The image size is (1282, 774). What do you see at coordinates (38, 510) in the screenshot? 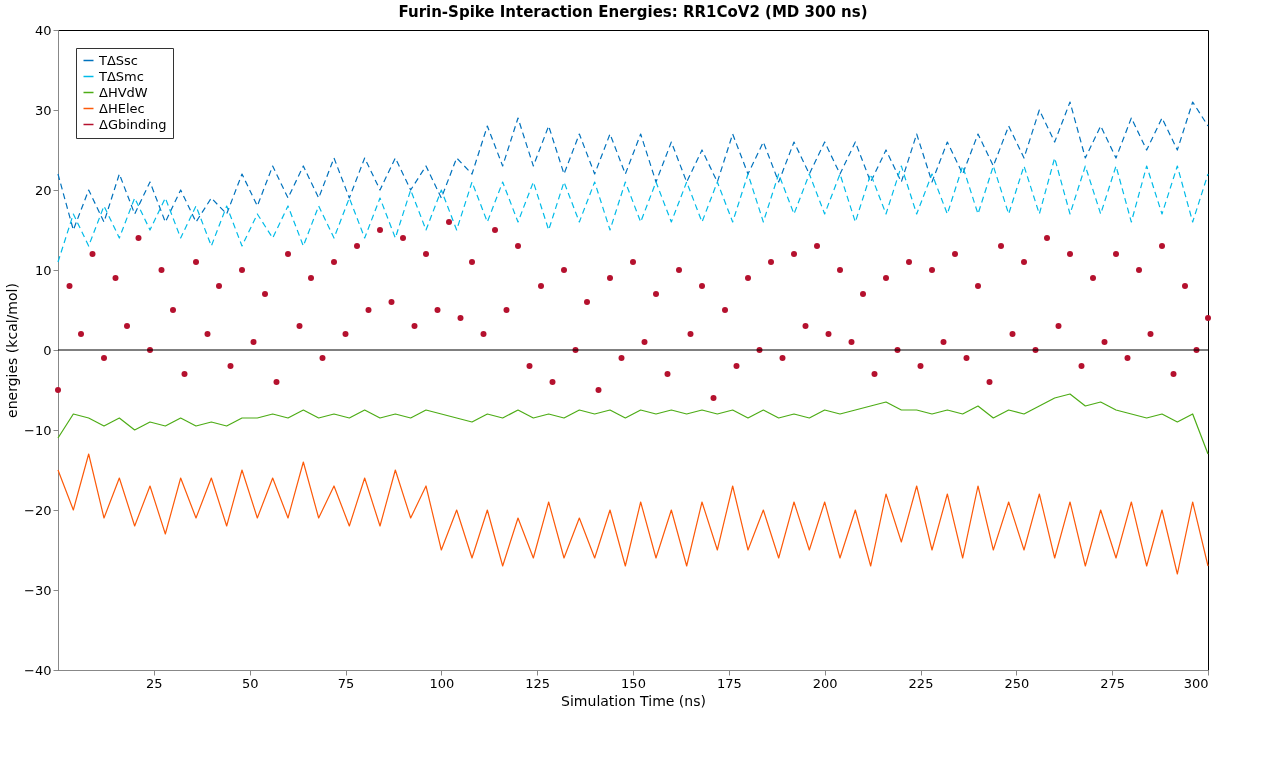
I see `y-tick-label: −20` at bounding box center [38, 510].